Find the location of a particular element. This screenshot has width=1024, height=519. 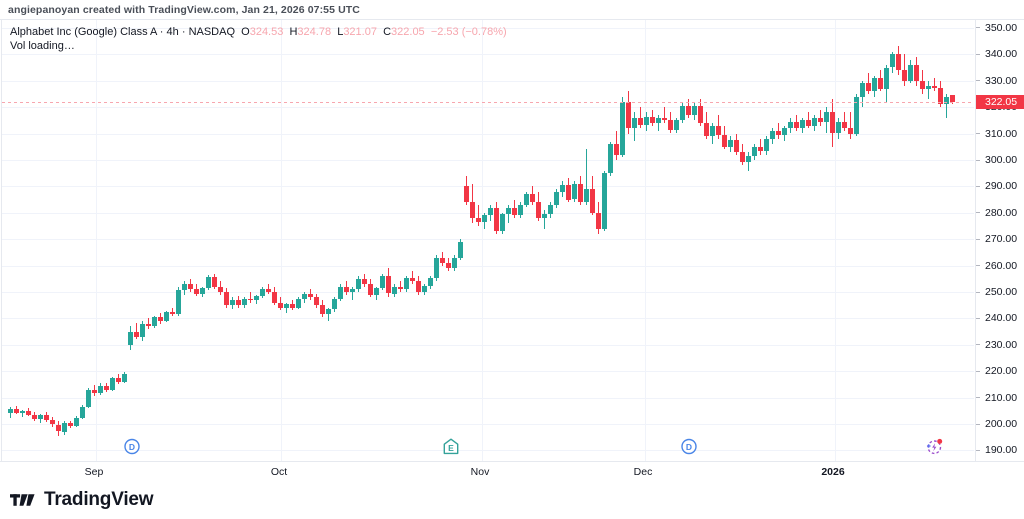

price-tick-text: 340.00 is located at coordinates (1001, 54).